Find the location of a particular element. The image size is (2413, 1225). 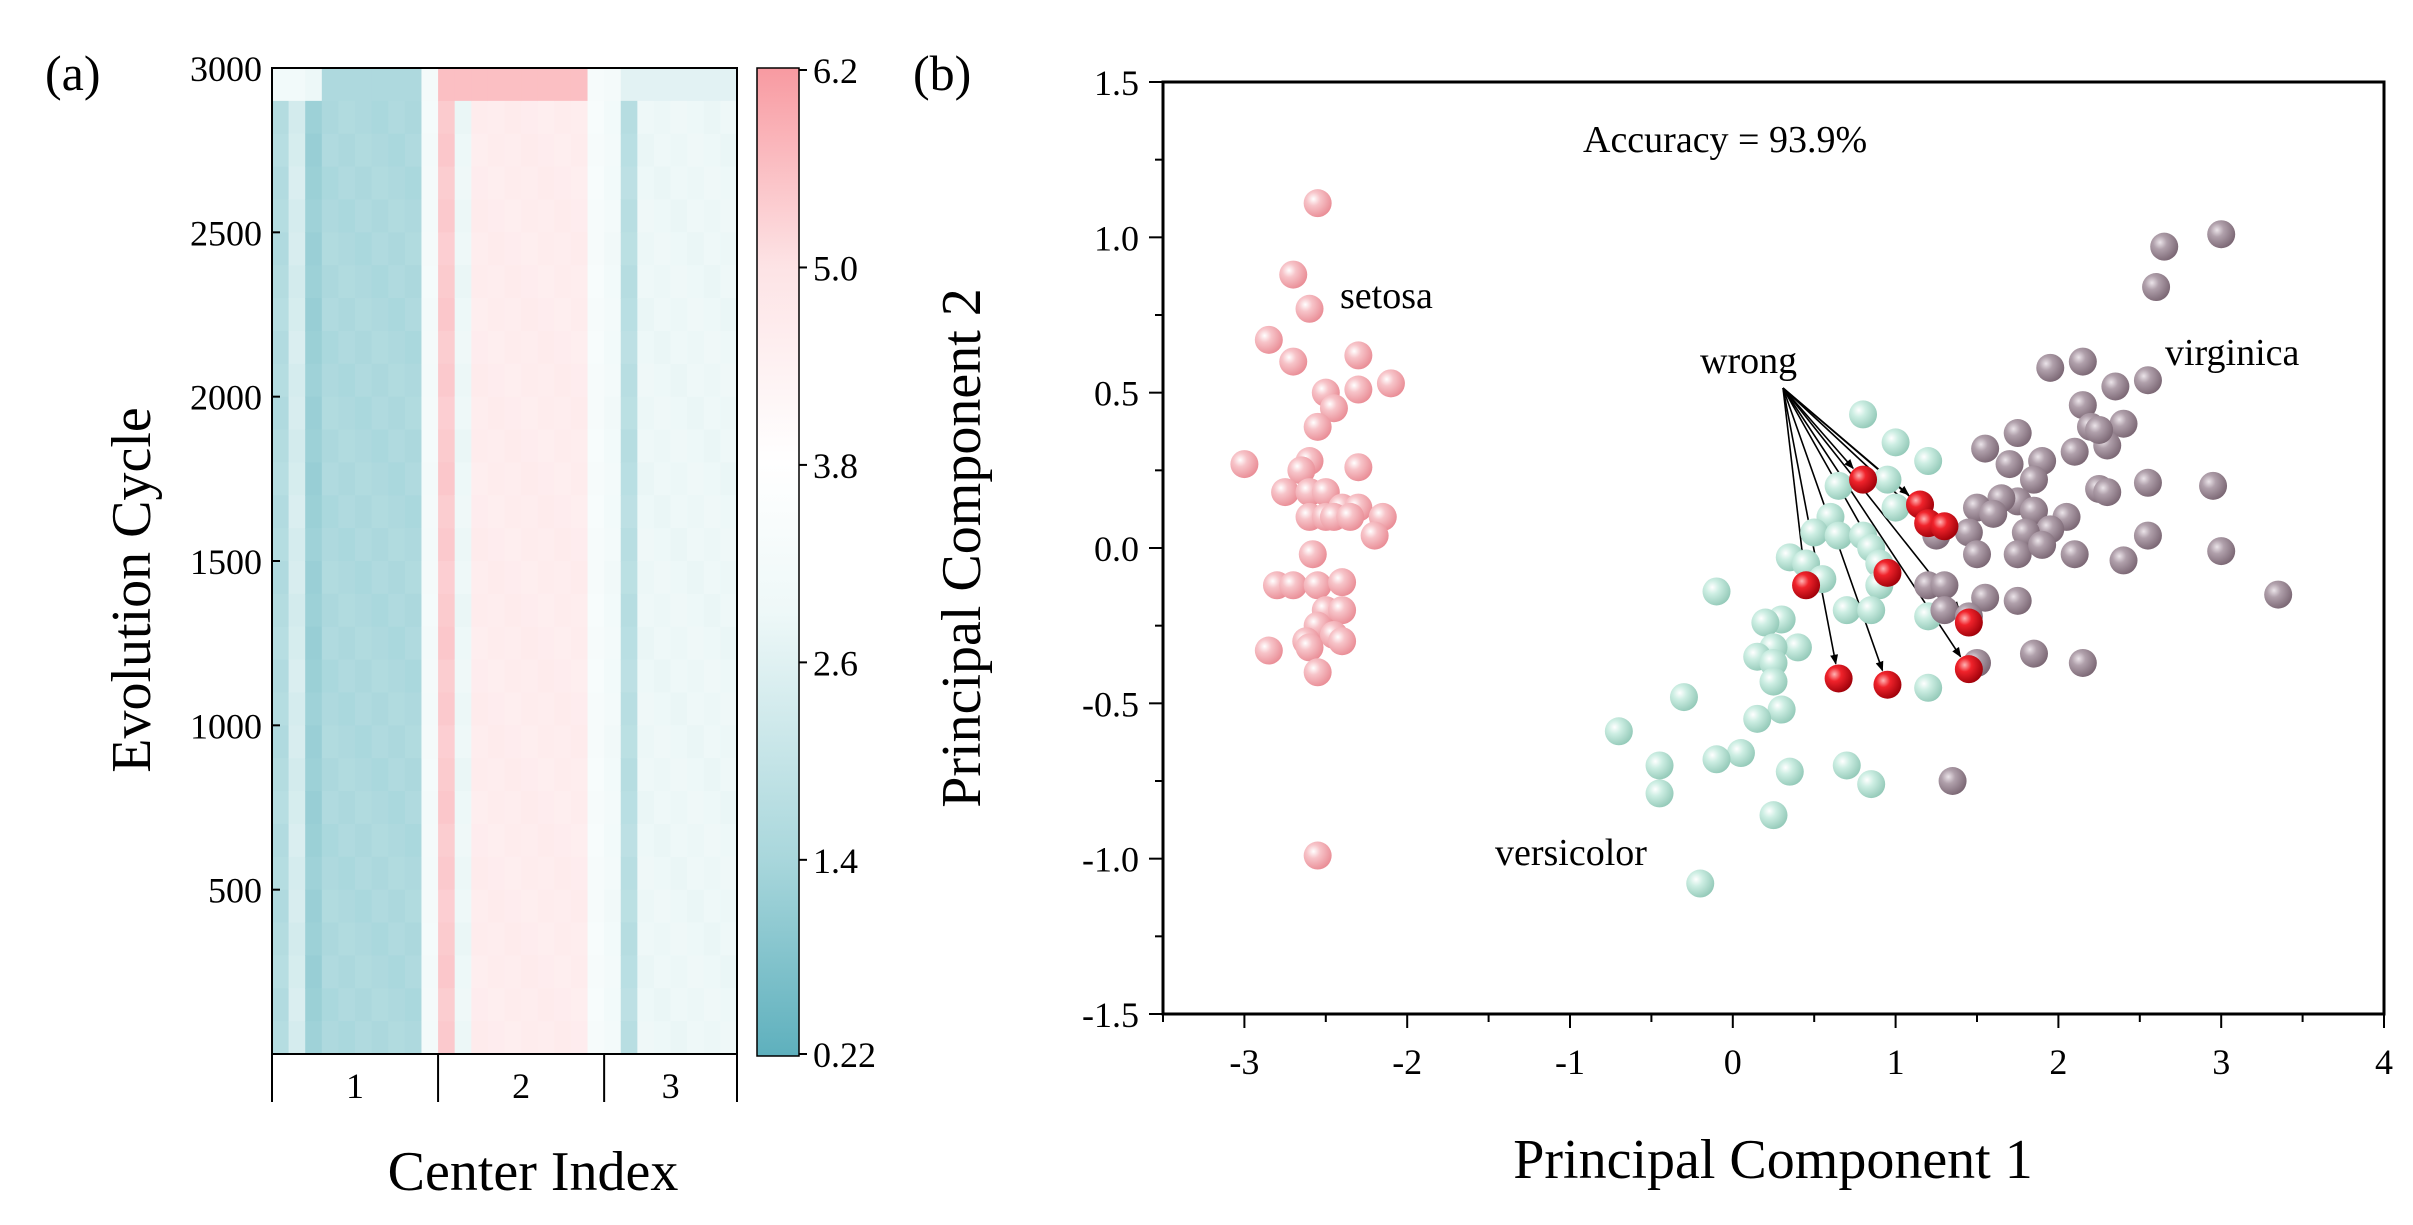

scatter-y-tick-label: 0.5 is located at coordinates (1116, 394).